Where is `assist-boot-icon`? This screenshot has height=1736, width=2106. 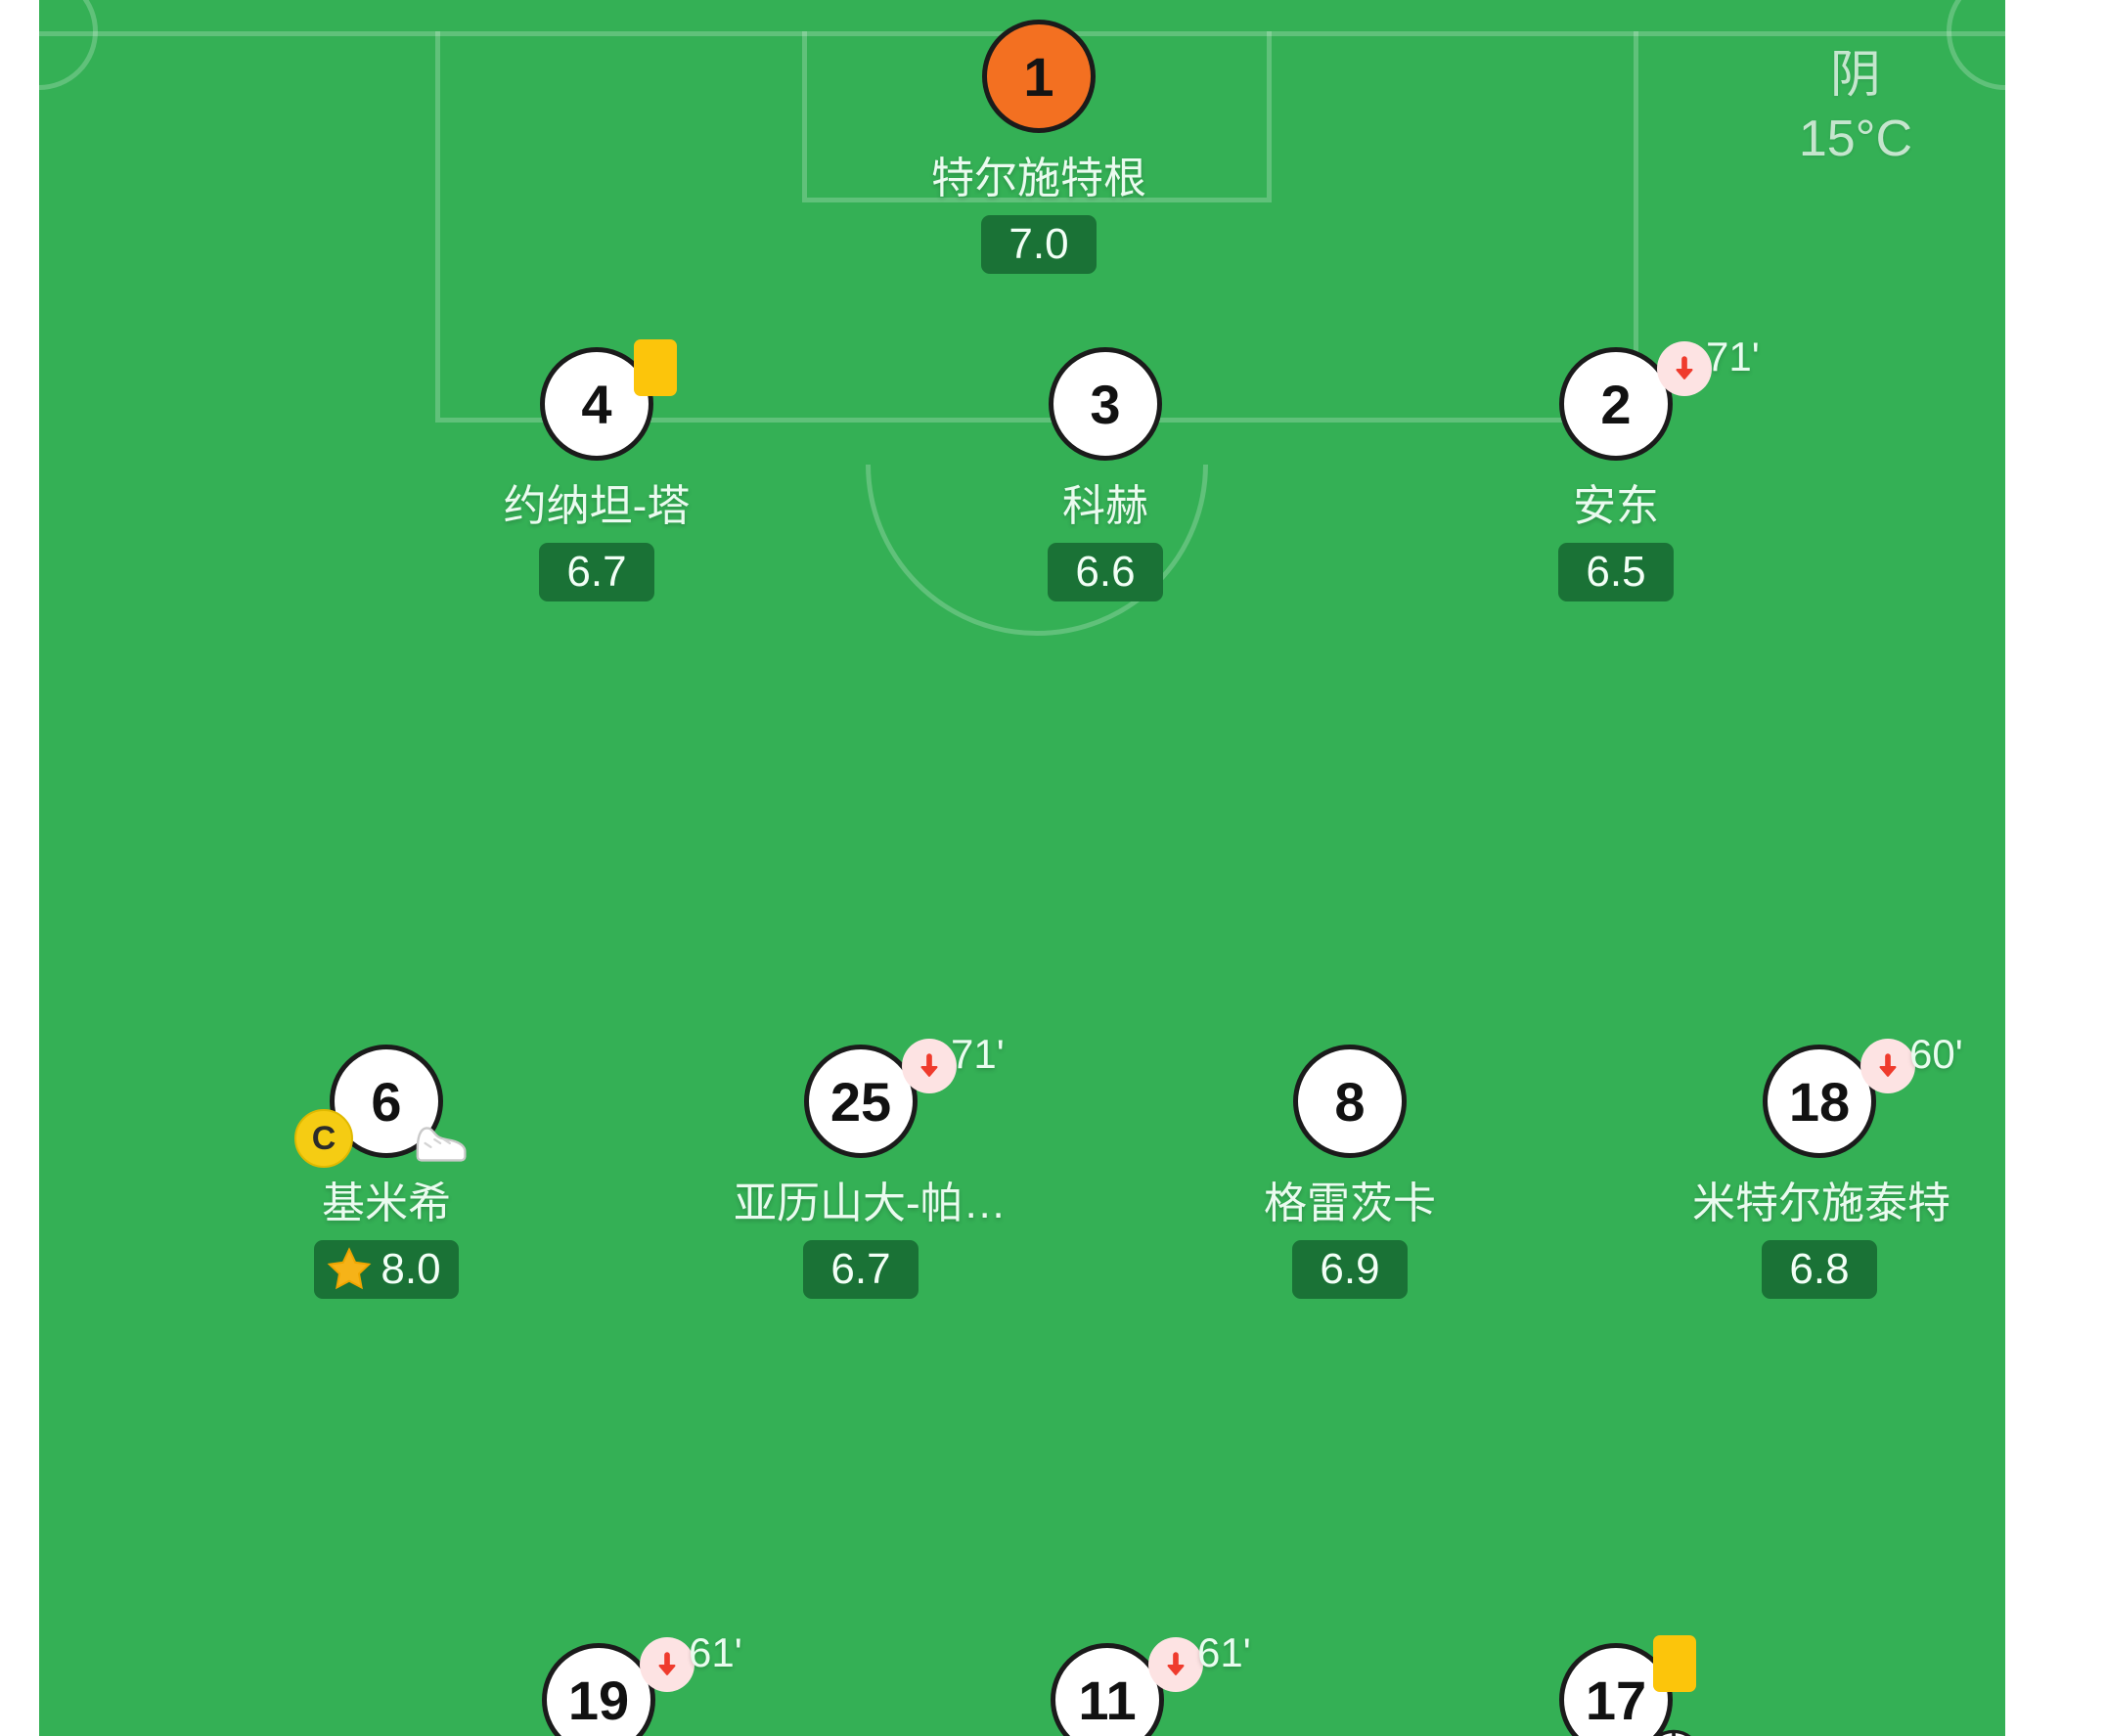 assist-boot-icon is located at coordinates (441, 1144).